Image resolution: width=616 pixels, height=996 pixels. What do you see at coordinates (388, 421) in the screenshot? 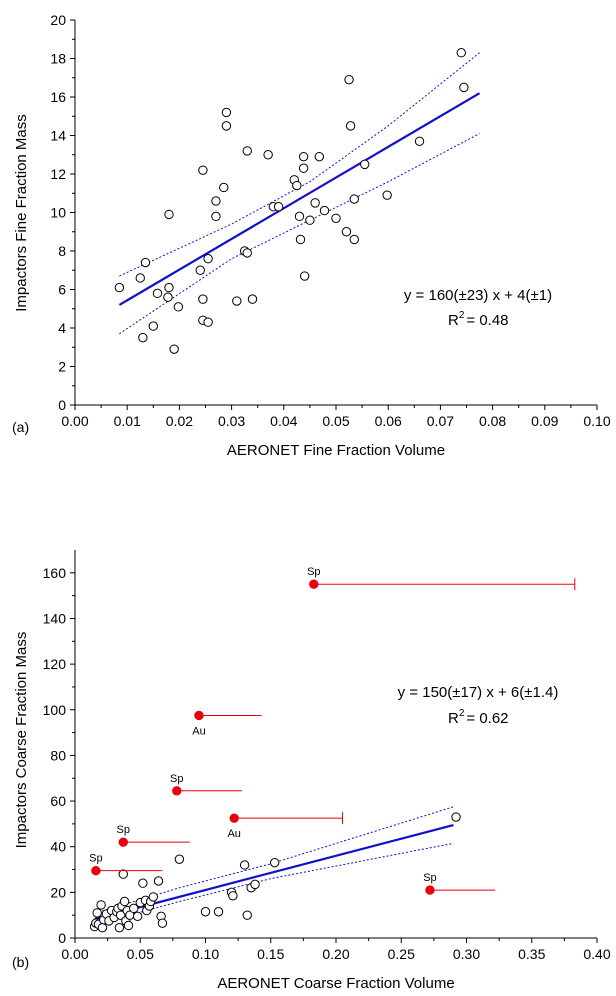
I see `x-tick-label: 0.06` at bounding box center [388, 421].